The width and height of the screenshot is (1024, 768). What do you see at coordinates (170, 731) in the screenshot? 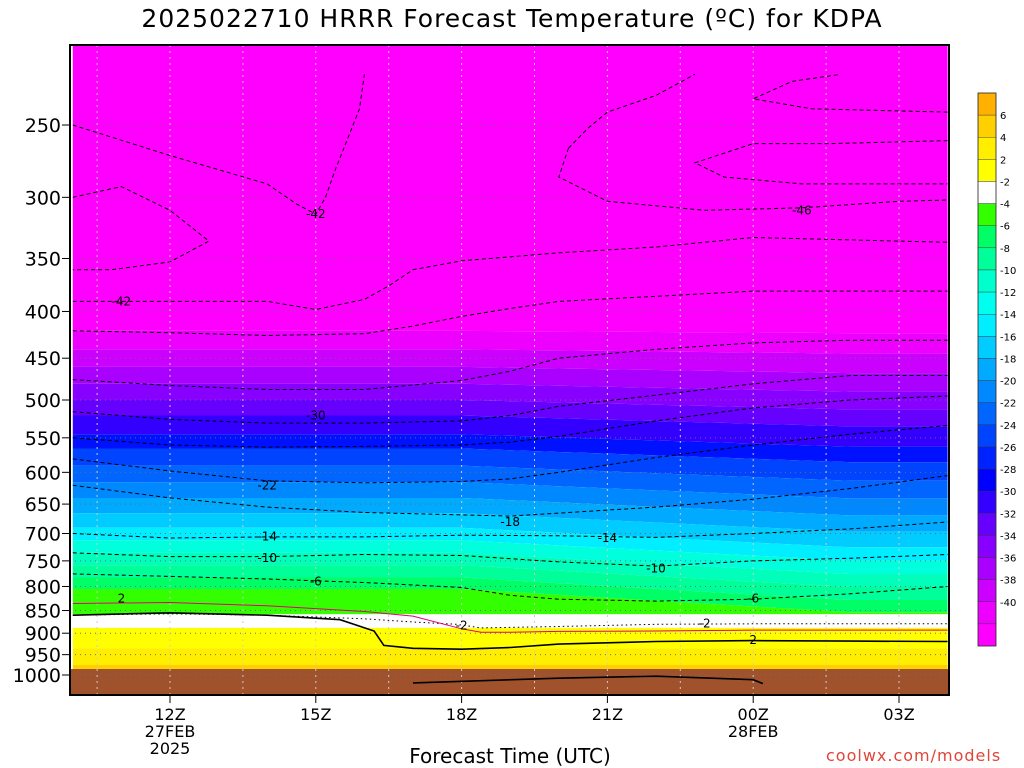
I see `x-tick-date-0: 27FEB` at bounding box center [170, 731].